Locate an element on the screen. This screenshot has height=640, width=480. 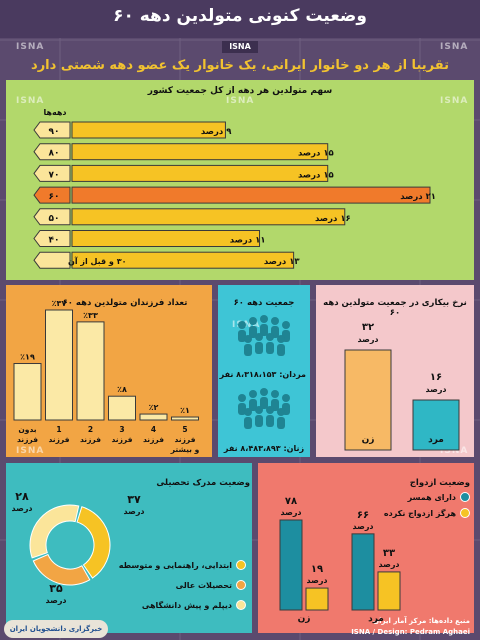
unemployment-category: زن is located at coordinates (368, 440).